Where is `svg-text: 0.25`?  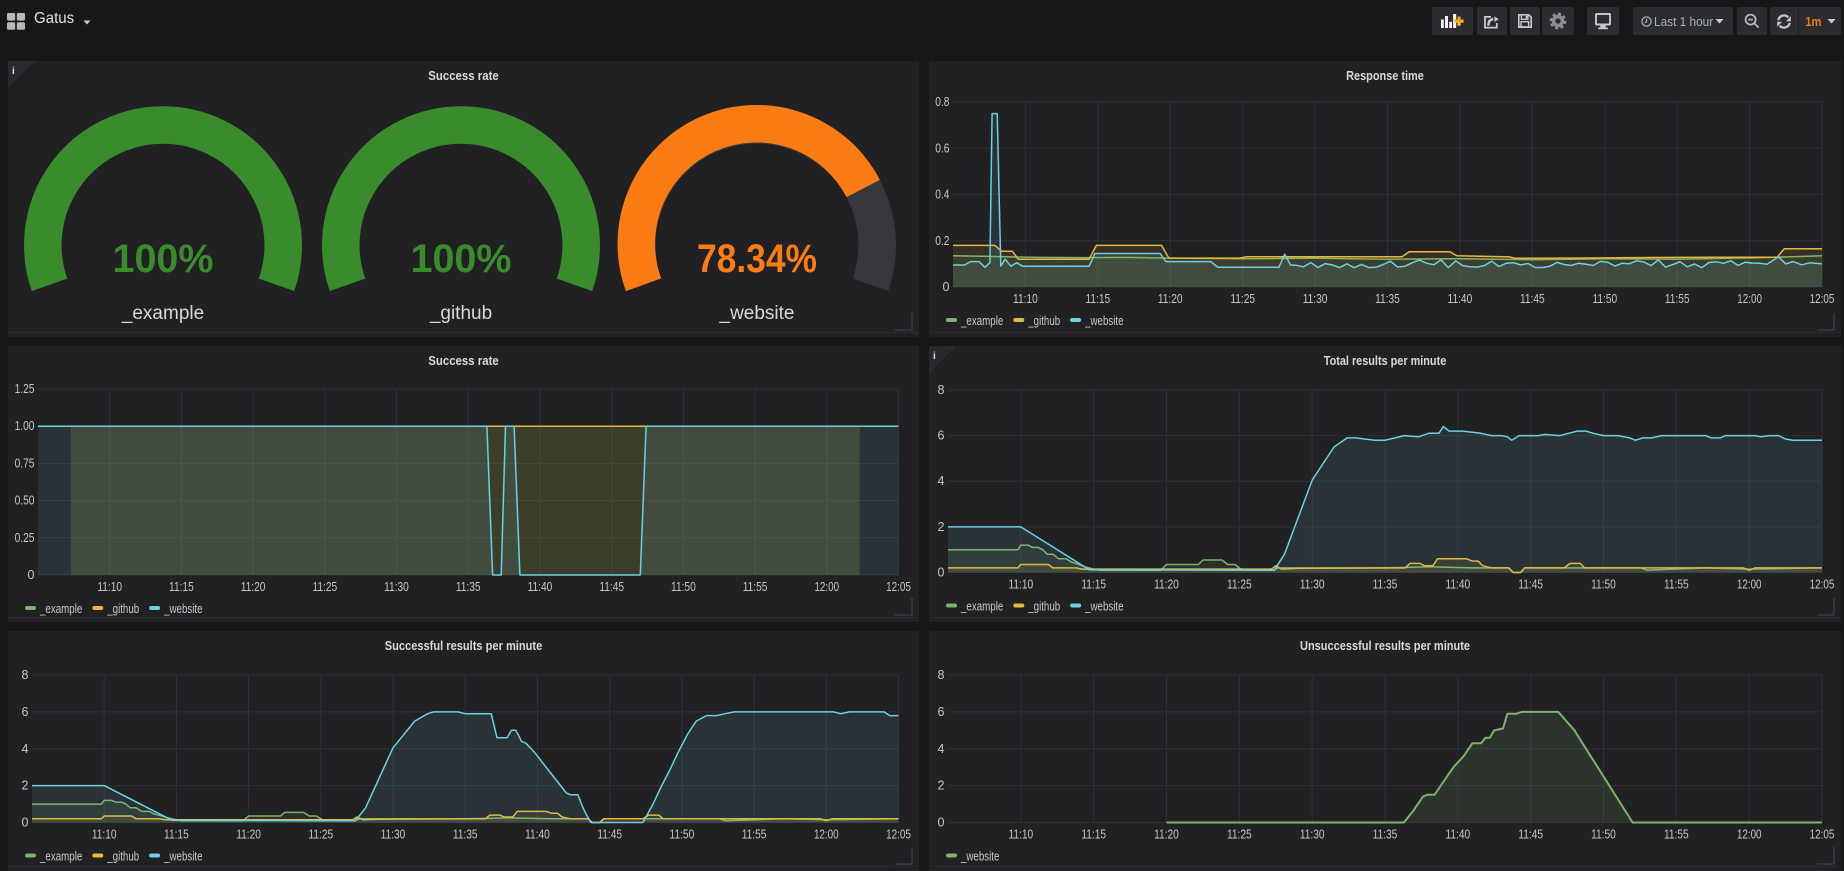 svg-text: 0.25 is located at coordinates (25, 538).